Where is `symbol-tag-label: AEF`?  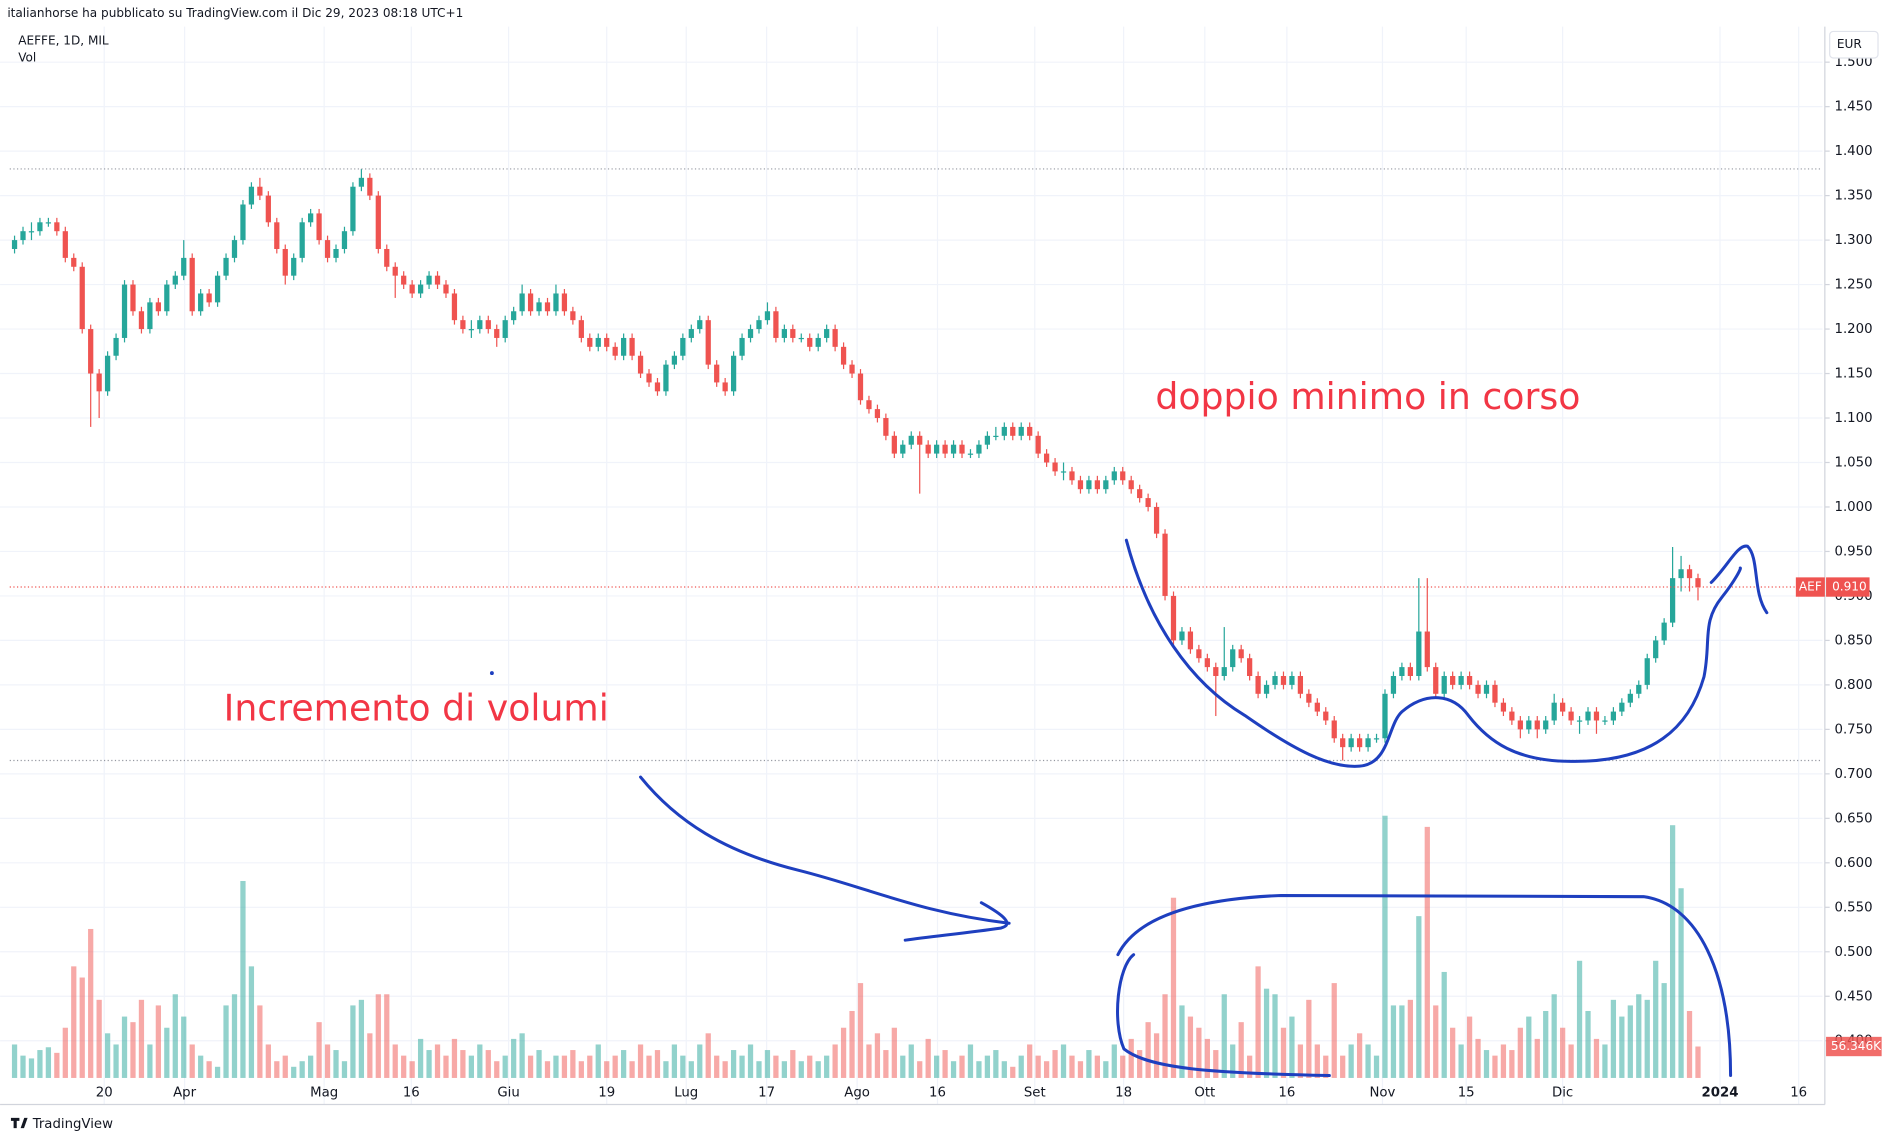 symbol-tag-label: AEF is located at coordinates (1810, 587).